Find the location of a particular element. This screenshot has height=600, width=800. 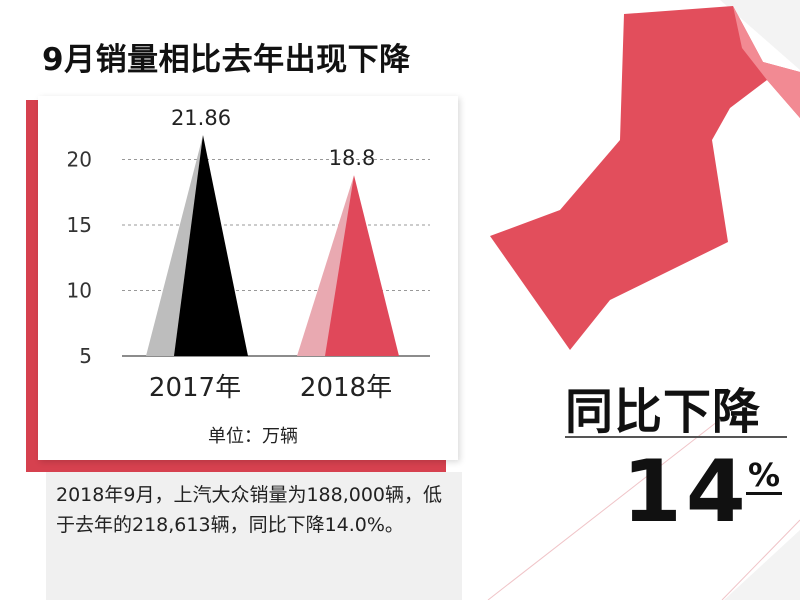

top-right-fold is located at coordinates (760, 35).